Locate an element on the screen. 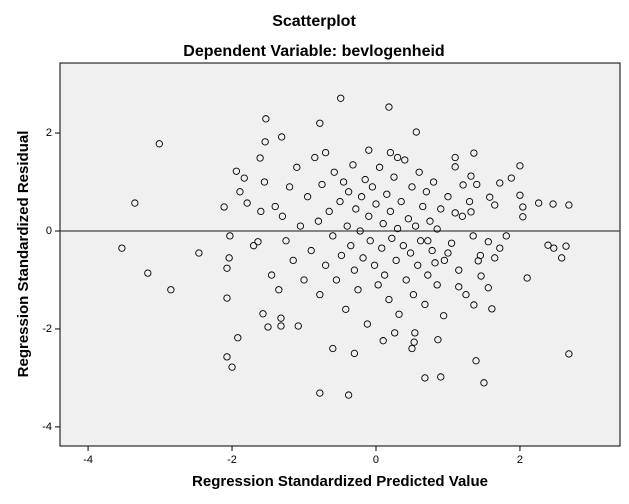 The width and height of the screenshot is (629, 504). y-tick-label: -4 is located at coordinates (47, 427).